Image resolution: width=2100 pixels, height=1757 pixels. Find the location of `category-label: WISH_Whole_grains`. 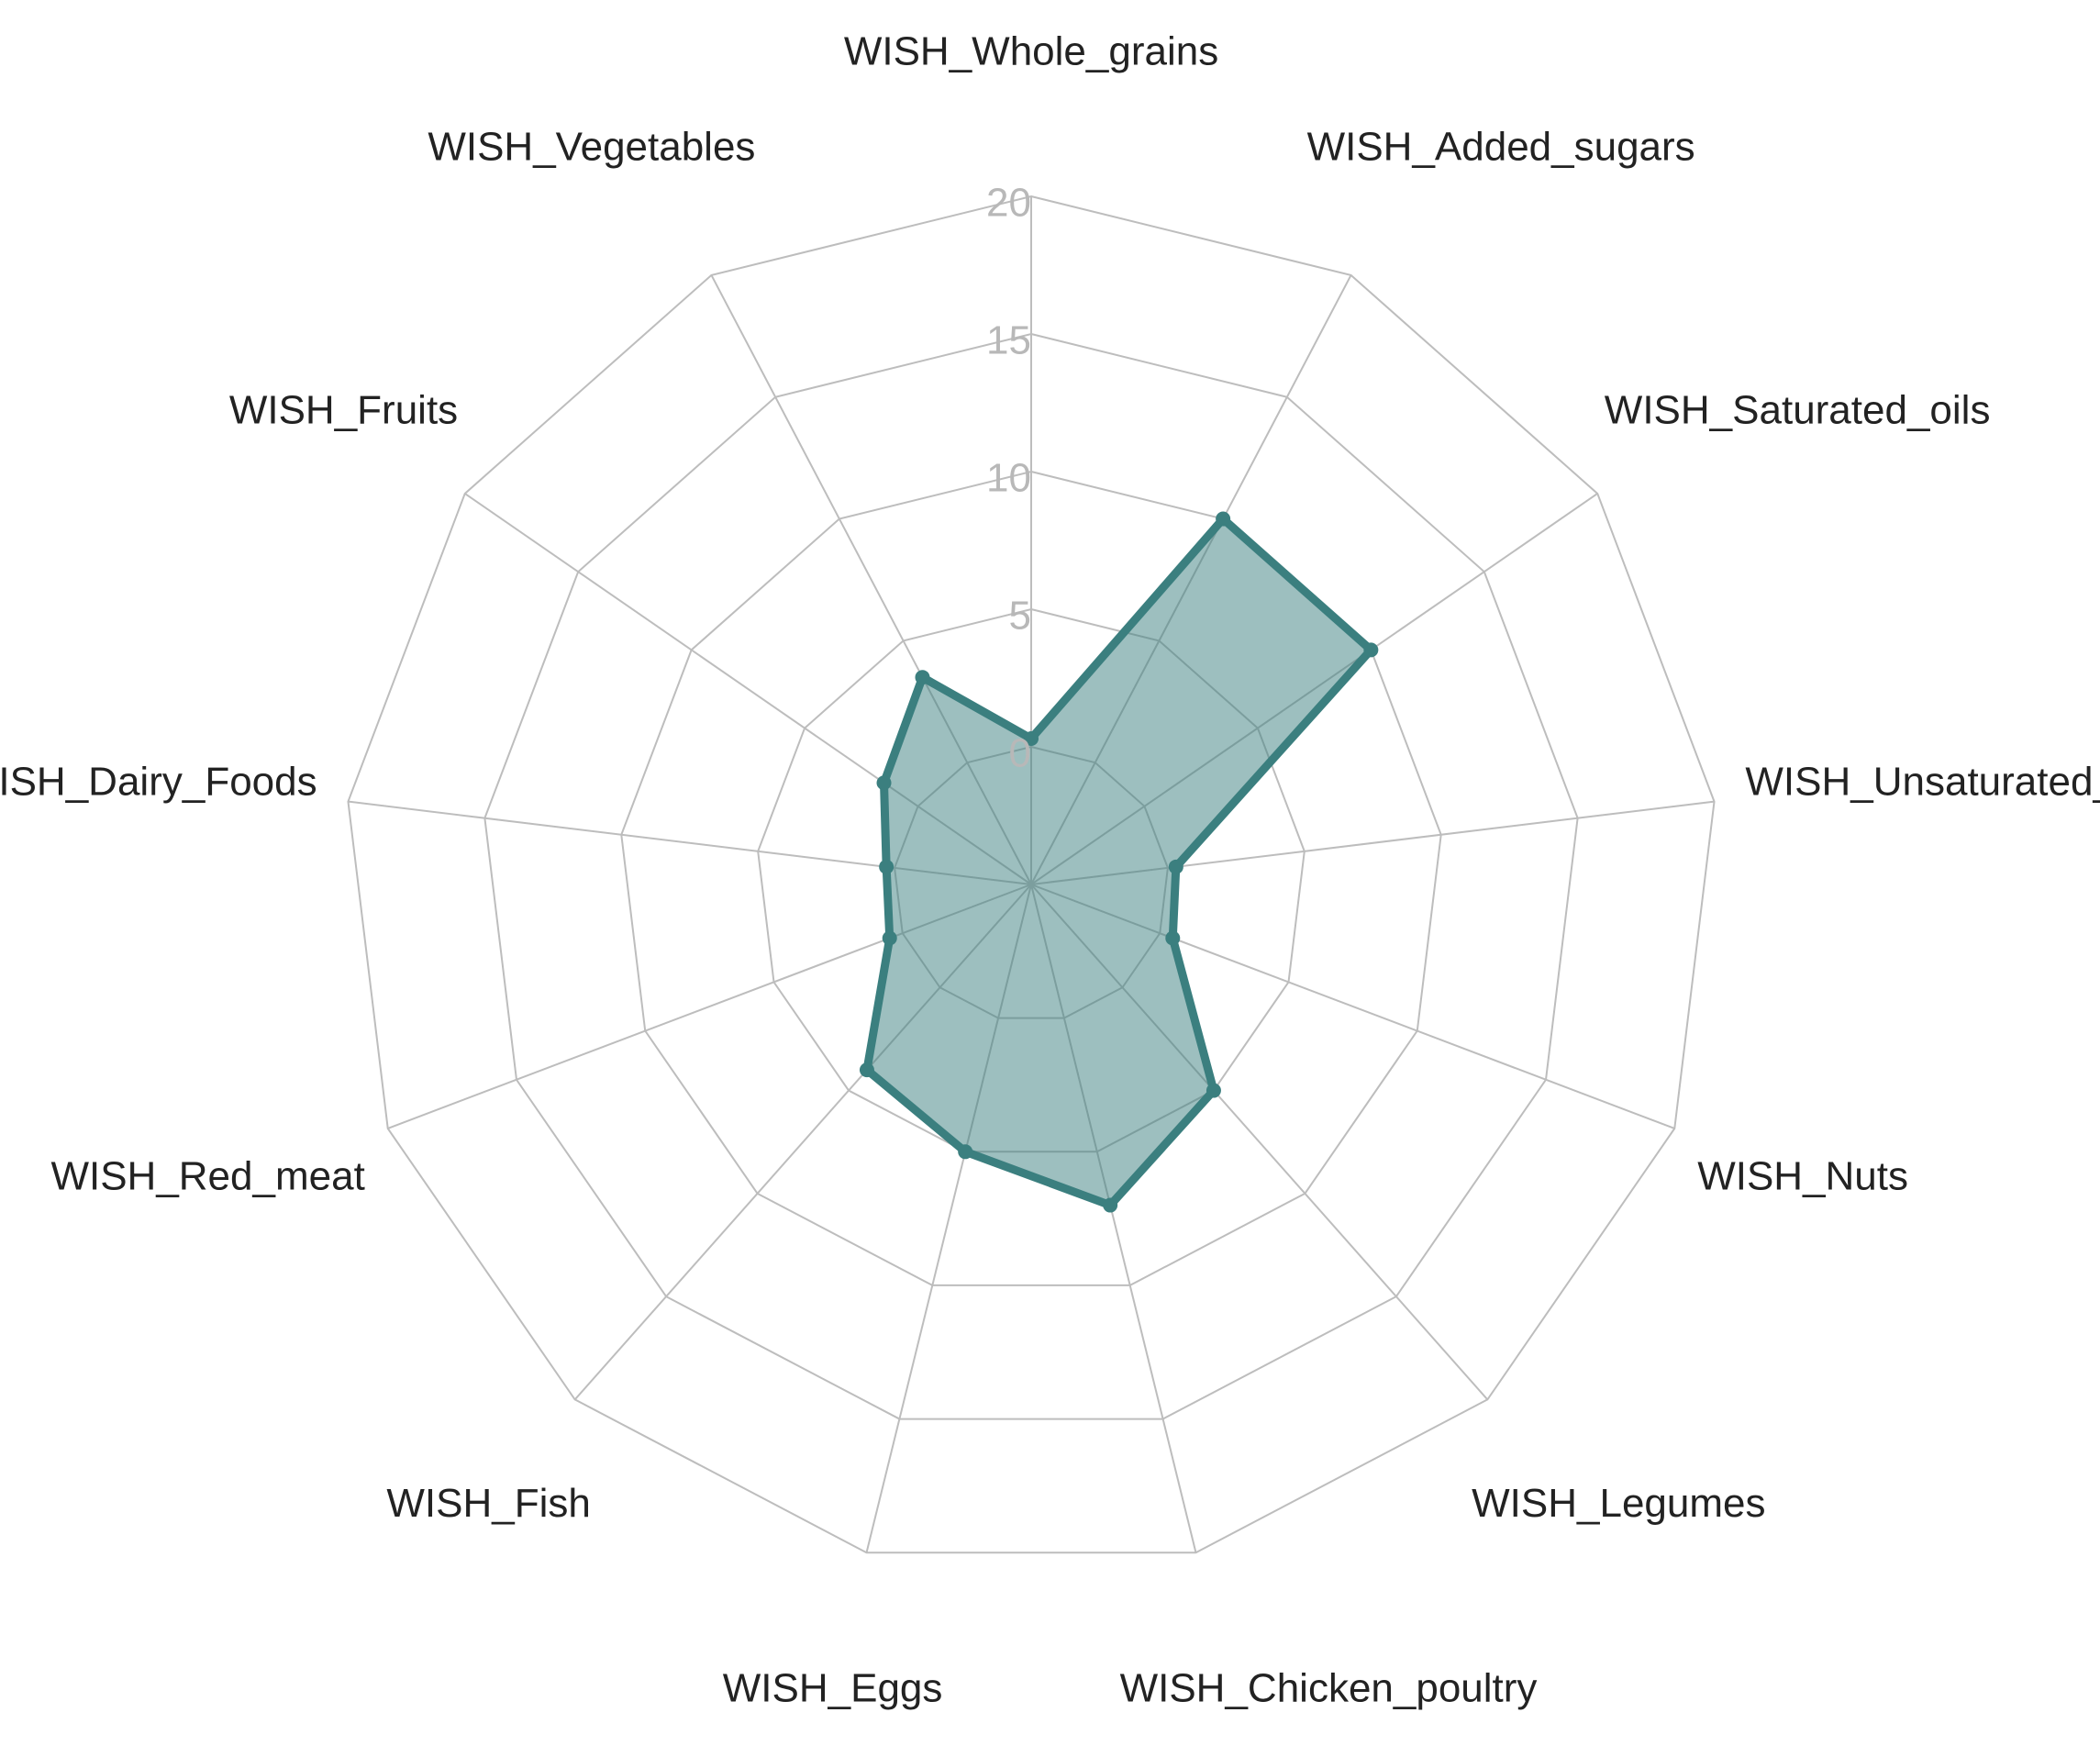

category-label: WISH_Whole_grains is located at coordinates (1031, 51).